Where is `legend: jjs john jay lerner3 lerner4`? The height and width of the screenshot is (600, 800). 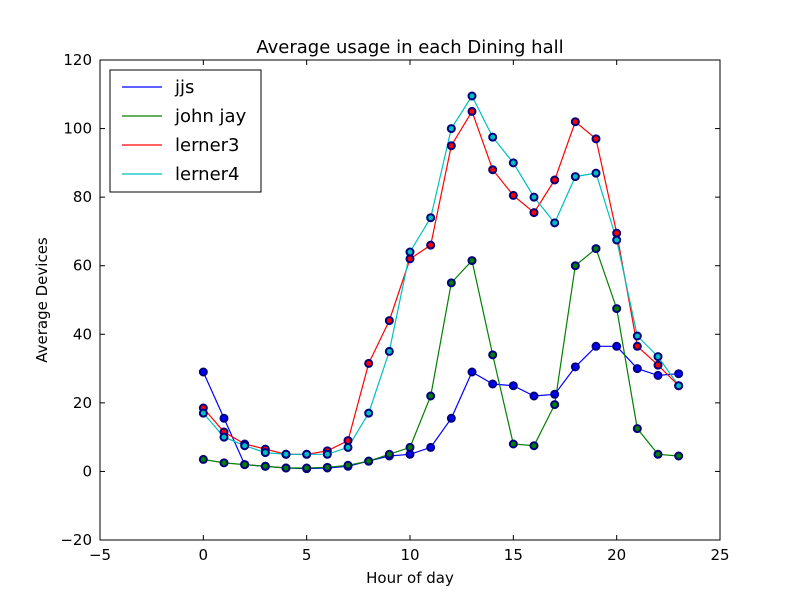
legend: jjs john jay lerner3 lerner4 is located at coordinates (185, 131).